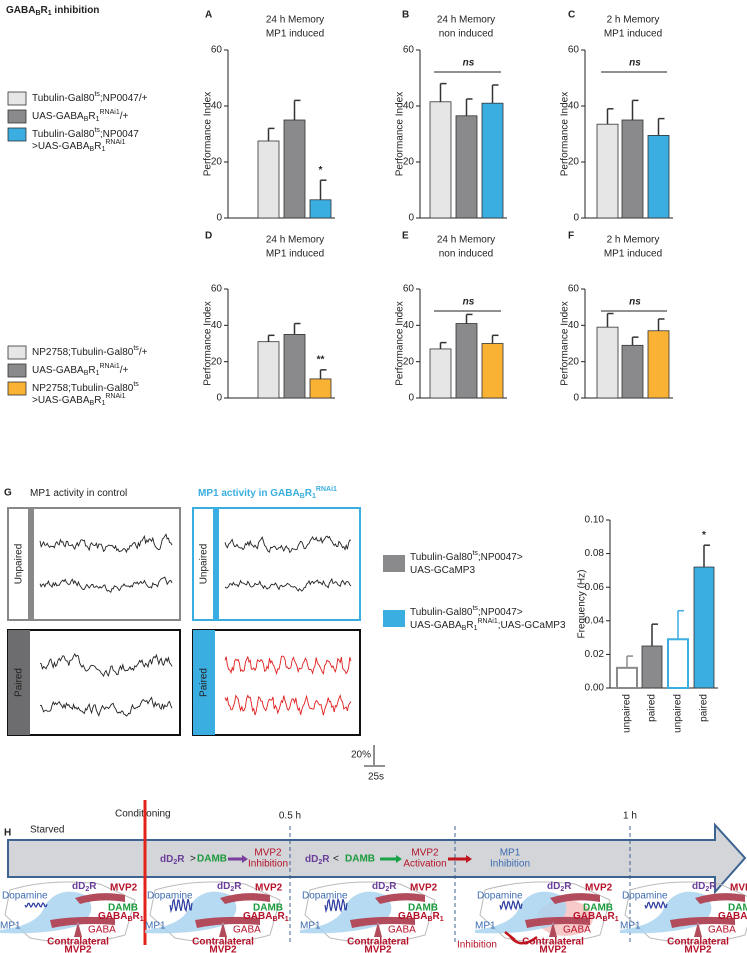 This screenshot has width=747, height=953. What do you see at coordinates (595, 620) in the screenshot?
I see `y-tick-label: 0.04` at bounding box center [595, 620].